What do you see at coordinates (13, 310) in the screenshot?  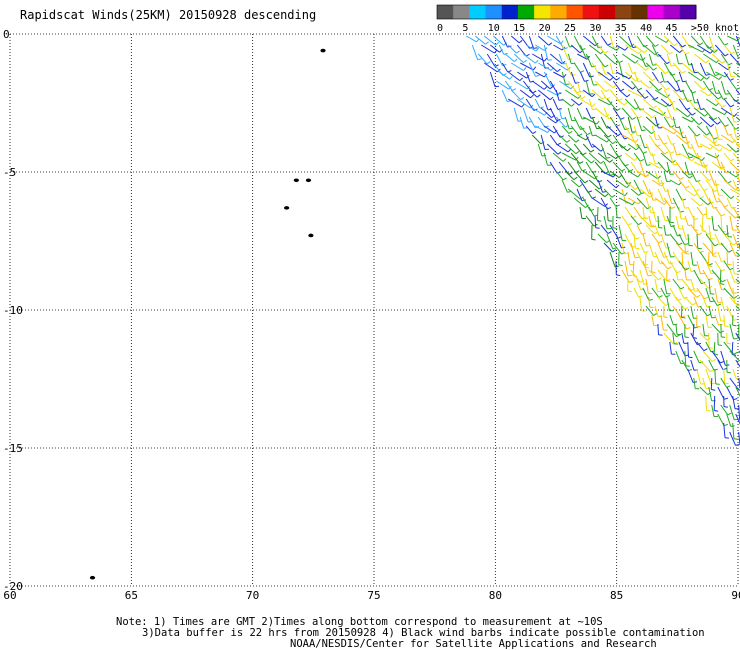 I see `lat-tick-label: -10` at bounding box center [13, 310].